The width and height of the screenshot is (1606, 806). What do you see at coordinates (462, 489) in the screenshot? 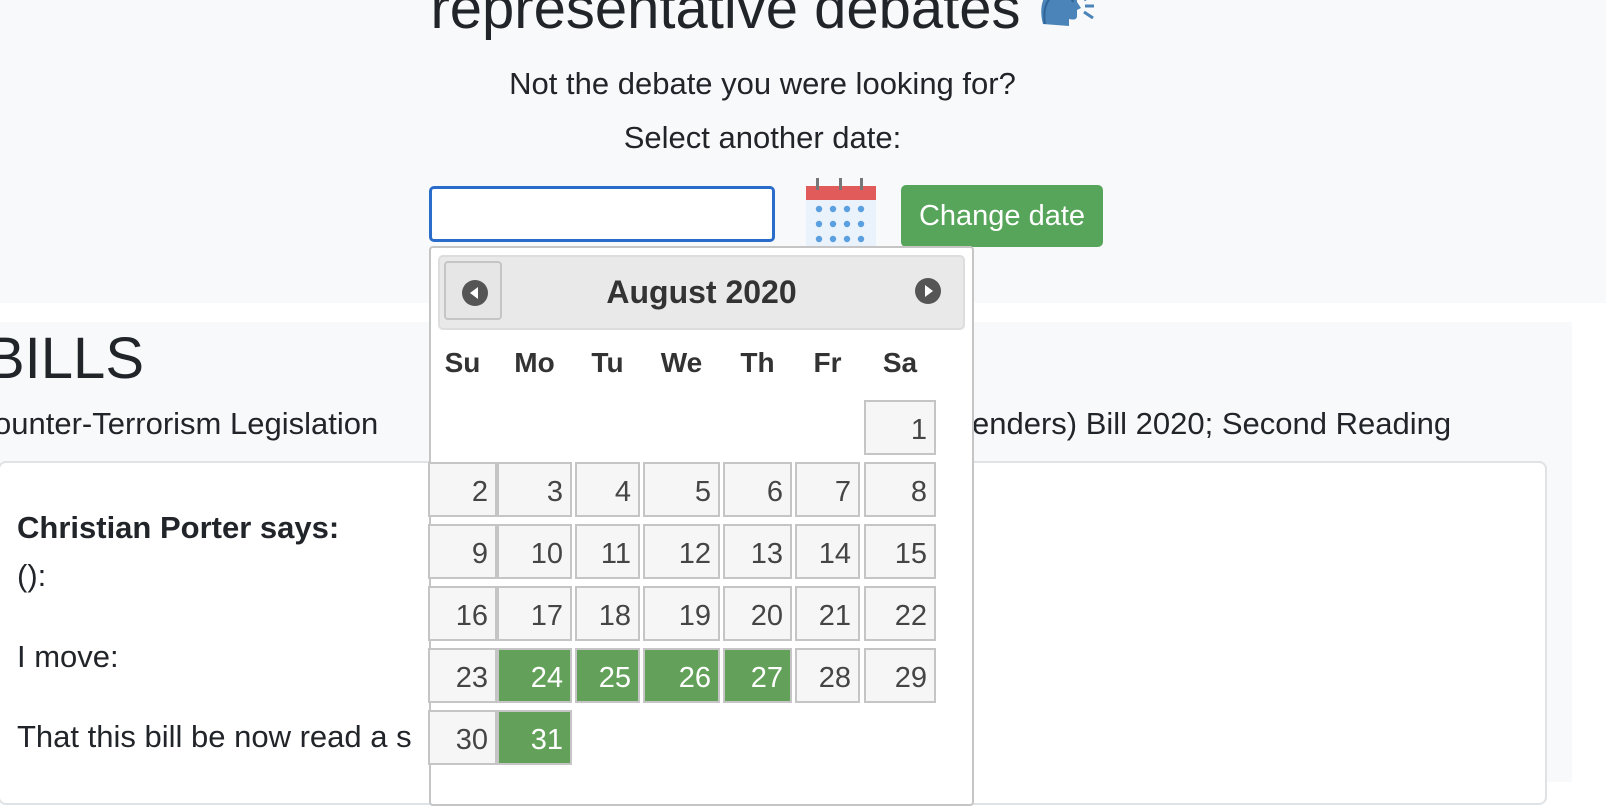
I see `calendar-day: 2` at bounding box center [462, 489].